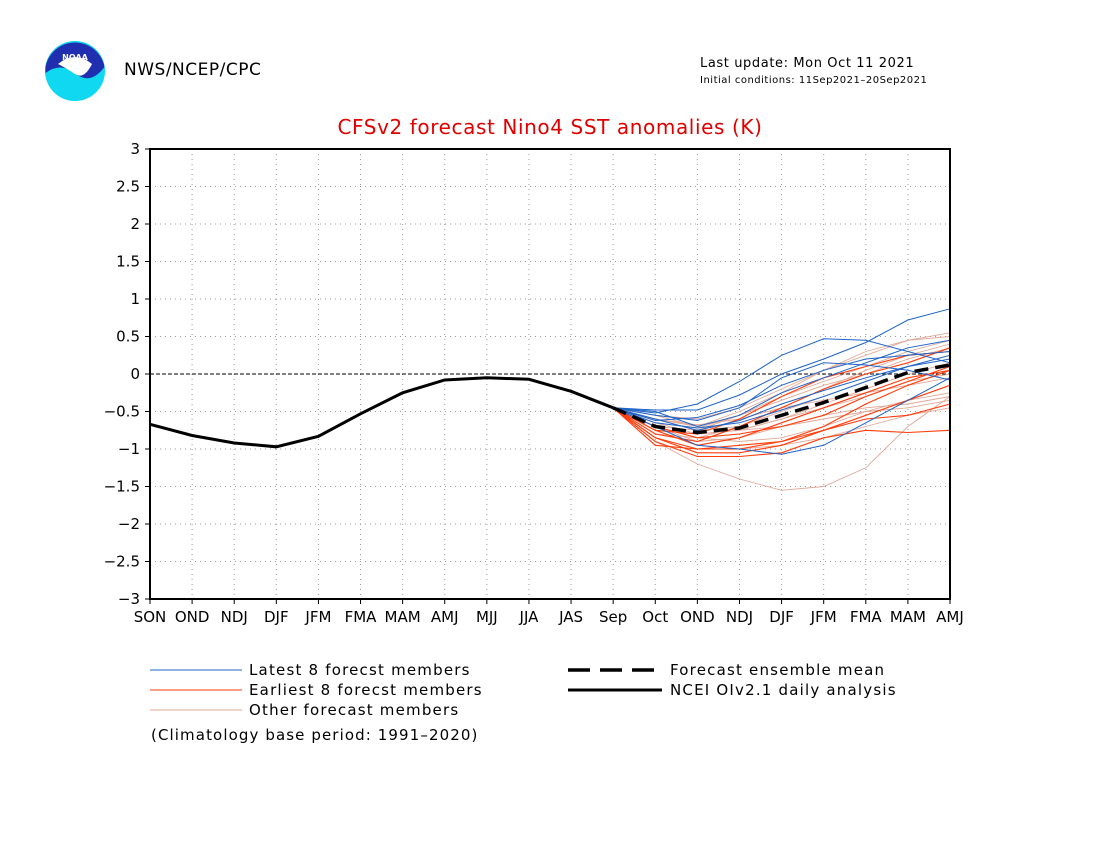 This screenshot has width=1100, height=850. I want to click on x-tick-label: SON, so click(150, 617).